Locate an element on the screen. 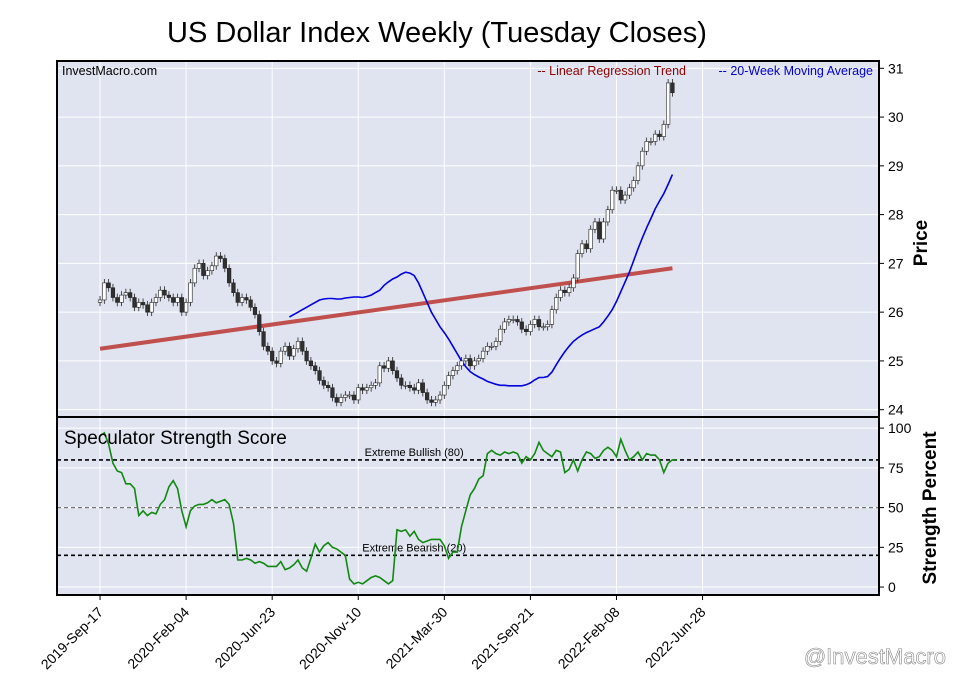 The height and width of the screenshot is (694, 957). x-tick-label: 2021-Mar-30 is located at coordinates (416, 638).